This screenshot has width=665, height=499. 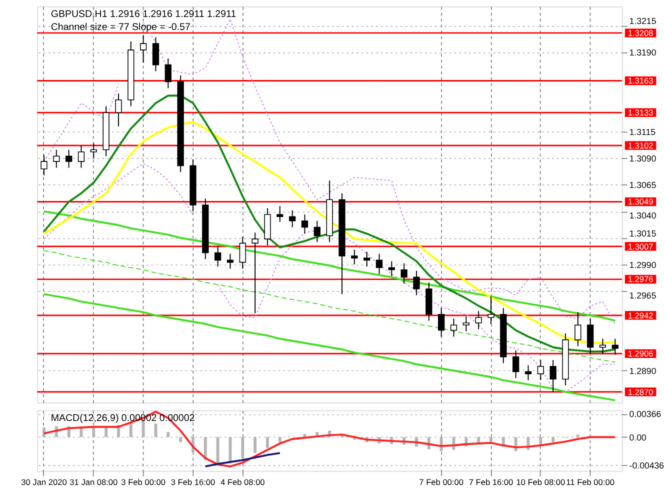 I want to click on ref-line-label: 1.3007, so click(x=641, y=246).